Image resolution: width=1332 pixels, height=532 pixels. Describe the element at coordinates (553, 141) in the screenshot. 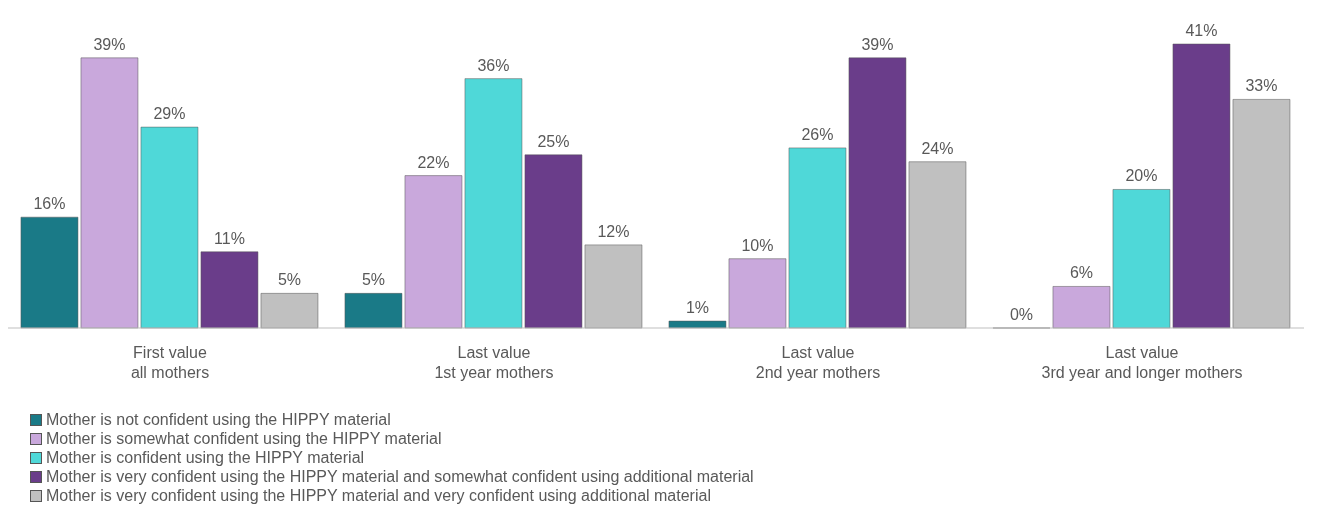

I see `data-label: 25%` at that location.